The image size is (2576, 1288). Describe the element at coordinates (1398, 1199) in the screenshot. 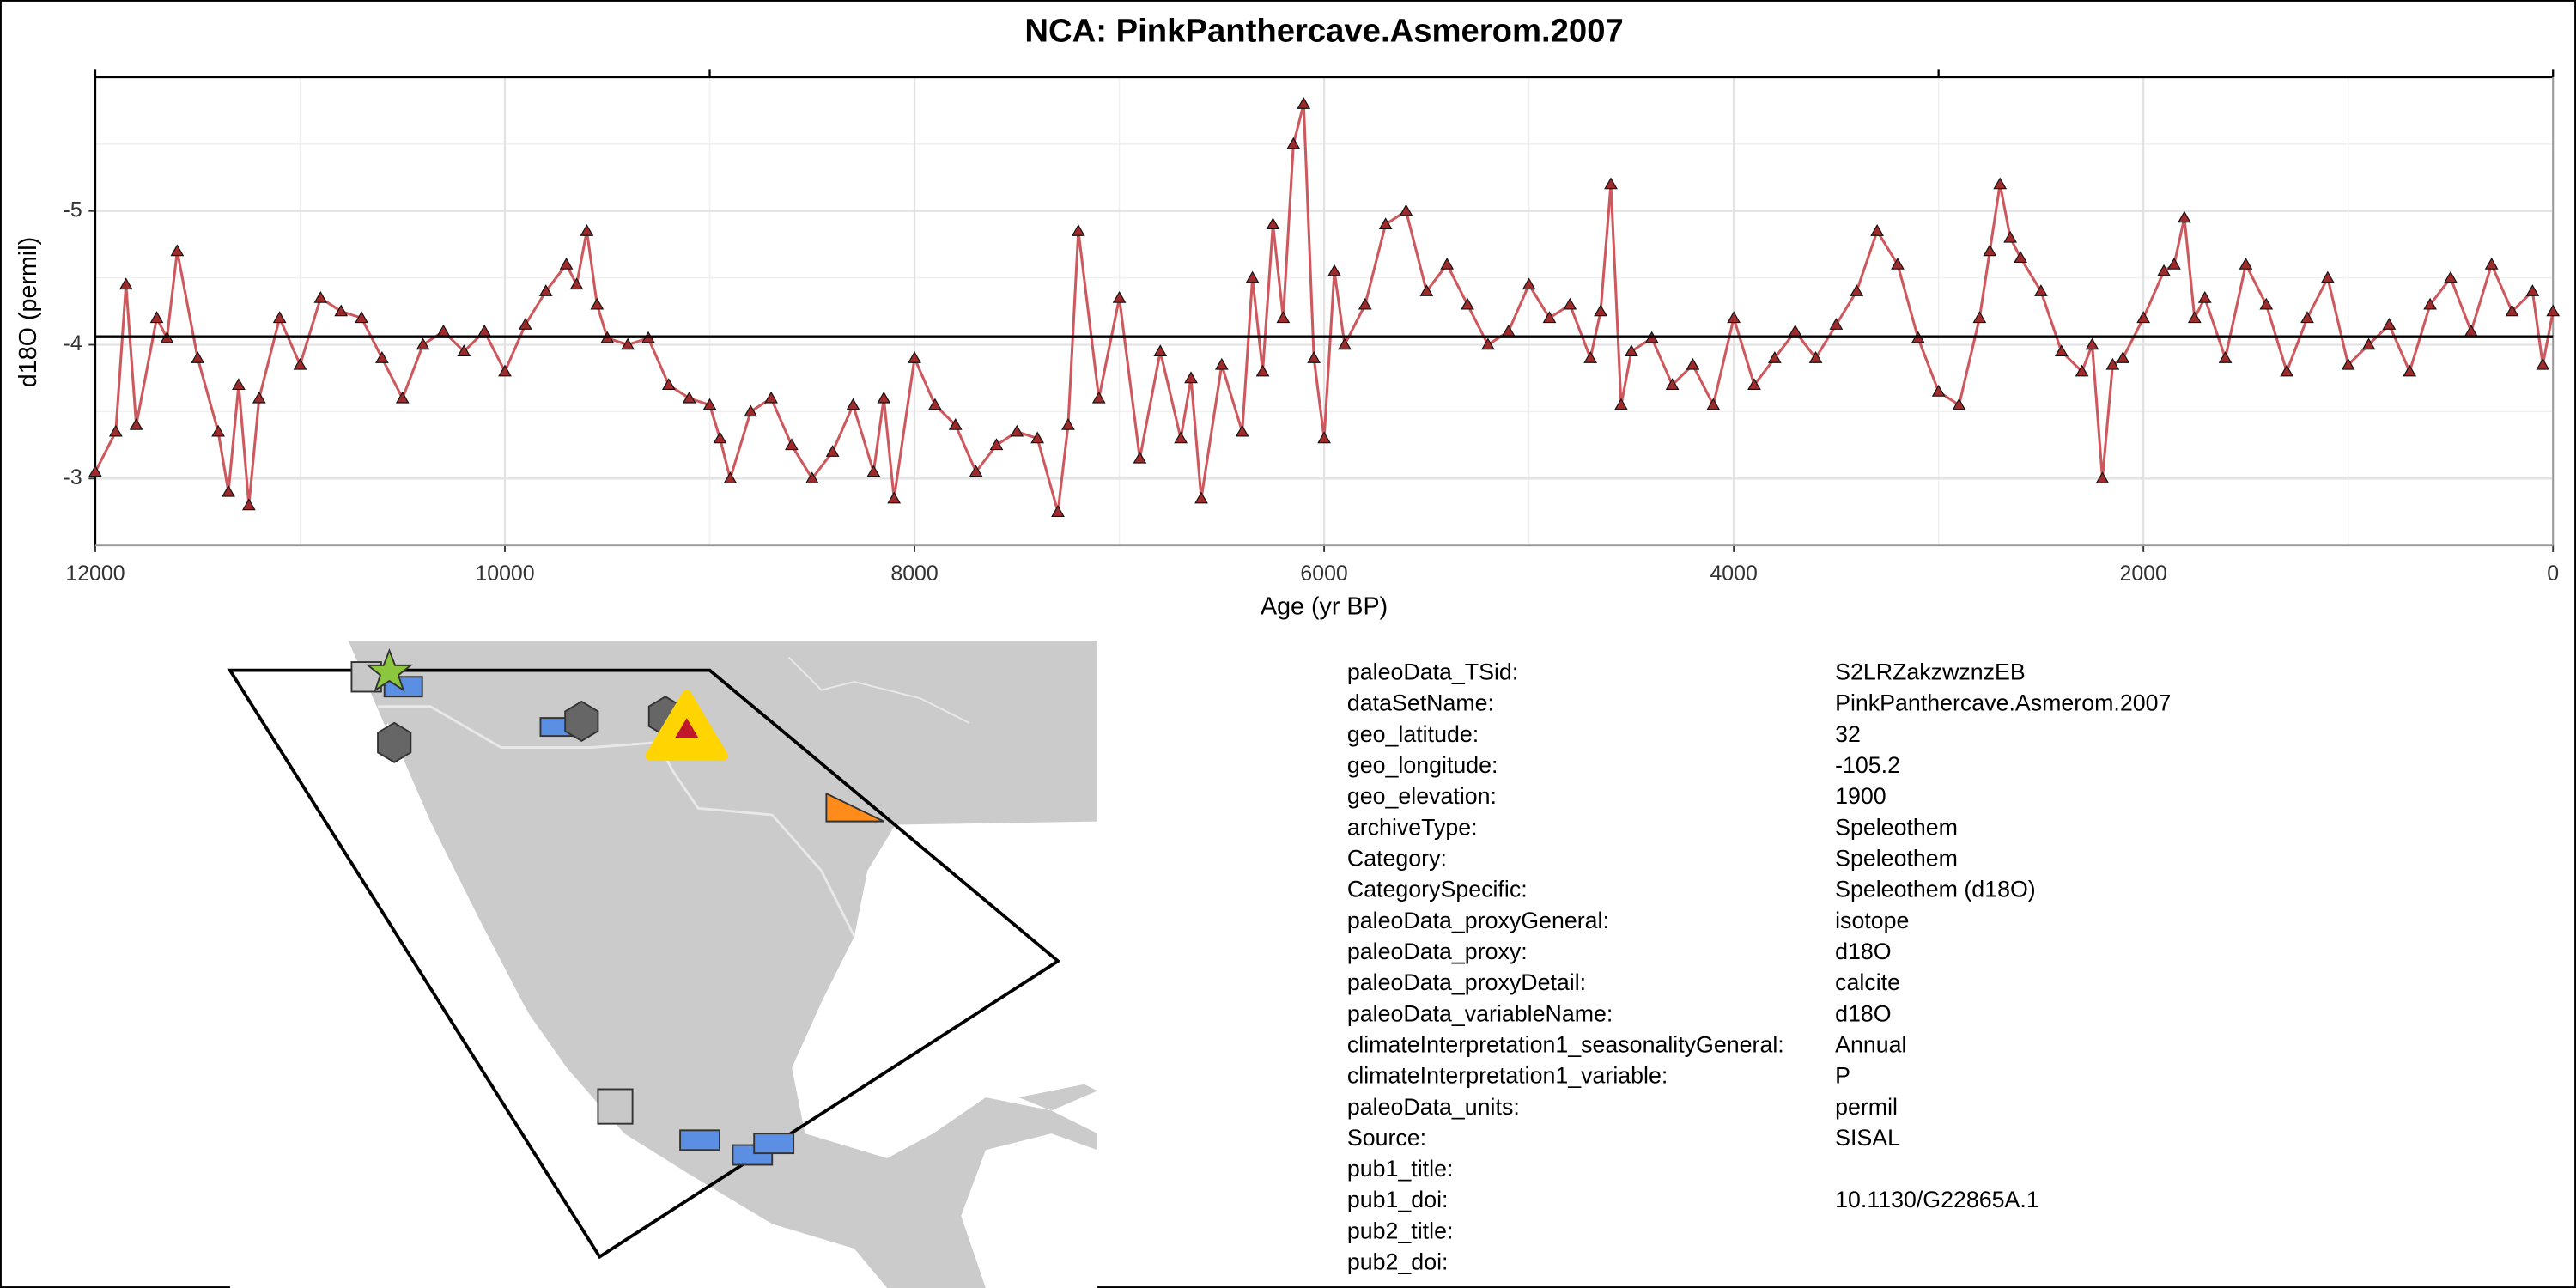

I see `meta-key: pub1_doi:` at that location.